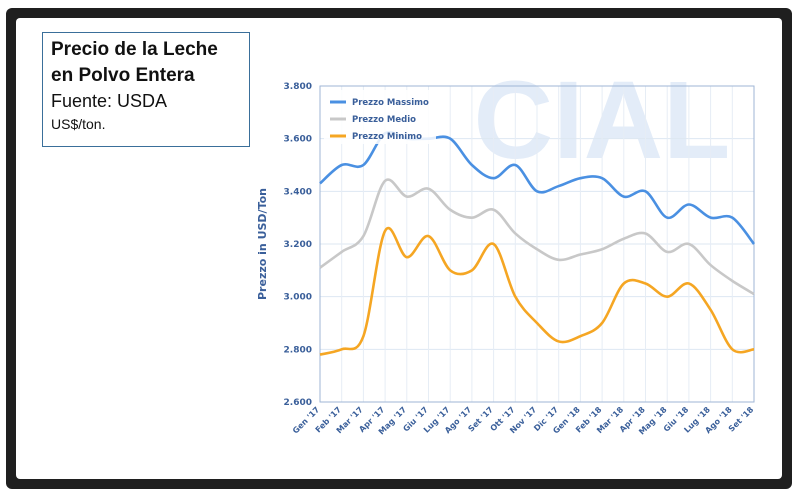 The height and width of the screenshot is (495, 800). Describe the element at coordinates (384, 120) in the screenshot. I see `legend-label: Prezzo Medio` at that location.